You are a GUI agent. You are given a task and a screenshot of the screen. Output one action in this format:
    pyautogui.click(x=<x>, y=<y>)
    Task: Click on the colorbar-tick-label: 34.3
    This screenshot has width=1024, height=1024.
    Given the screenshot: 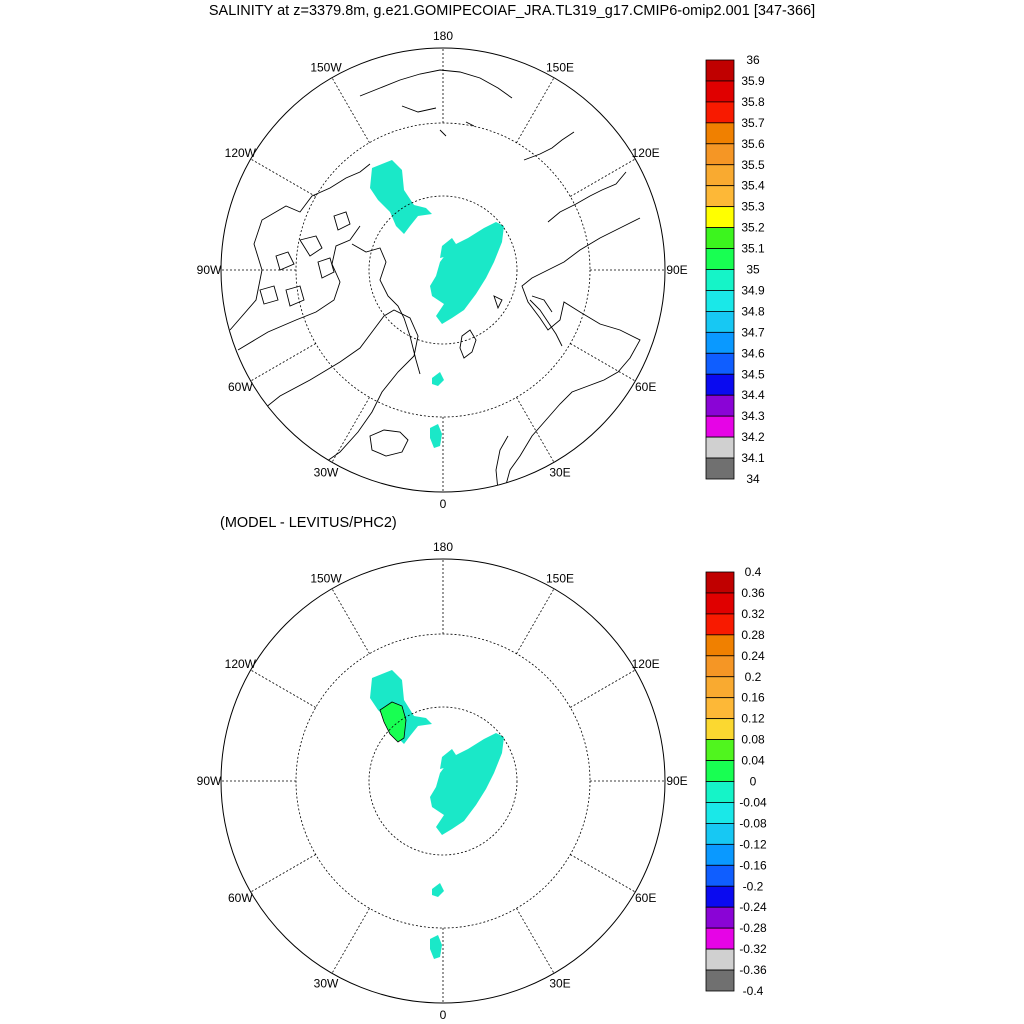 What is the action you would take?
    pyautogui.click(x=753, y=416)
    